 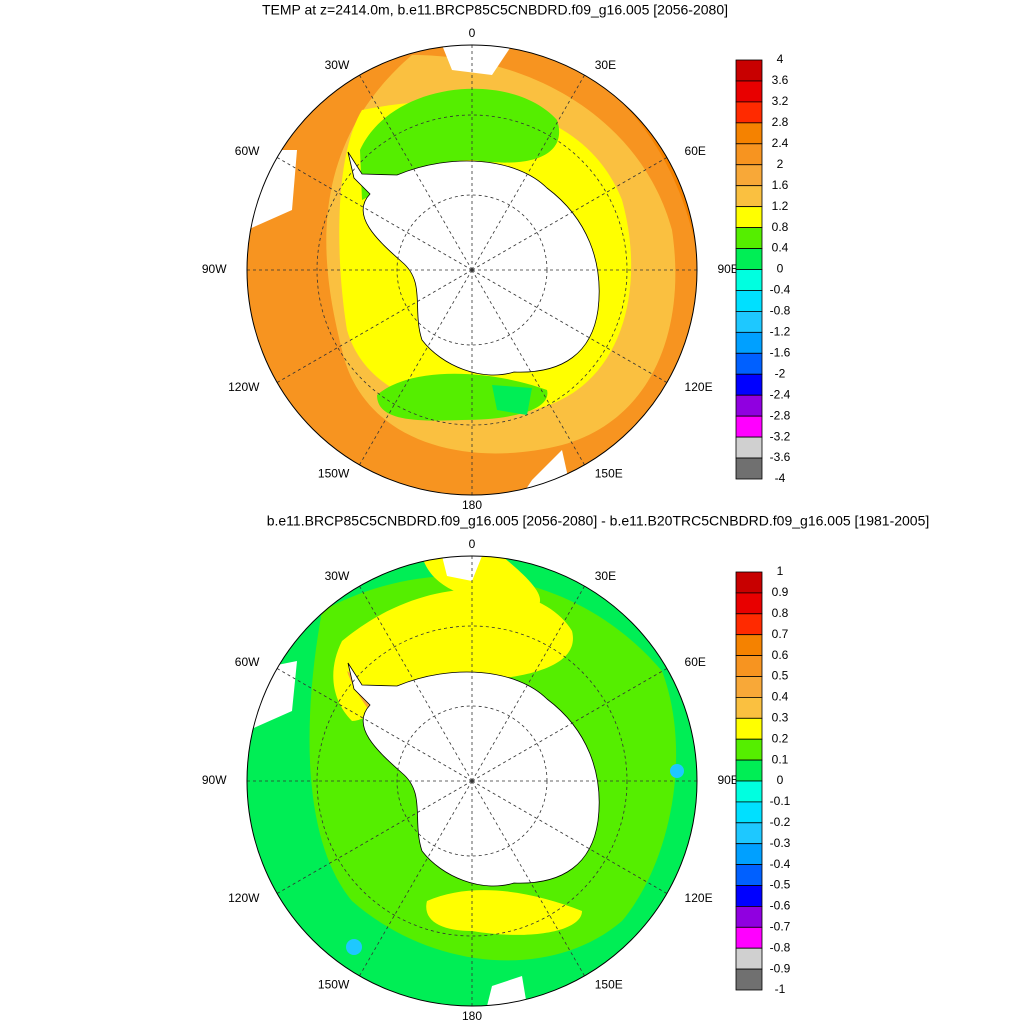 What do you see at coordinates (780, 143) in the screenshot?
I see `colorbar-label: 2.4` at bounding box center [780, 143].